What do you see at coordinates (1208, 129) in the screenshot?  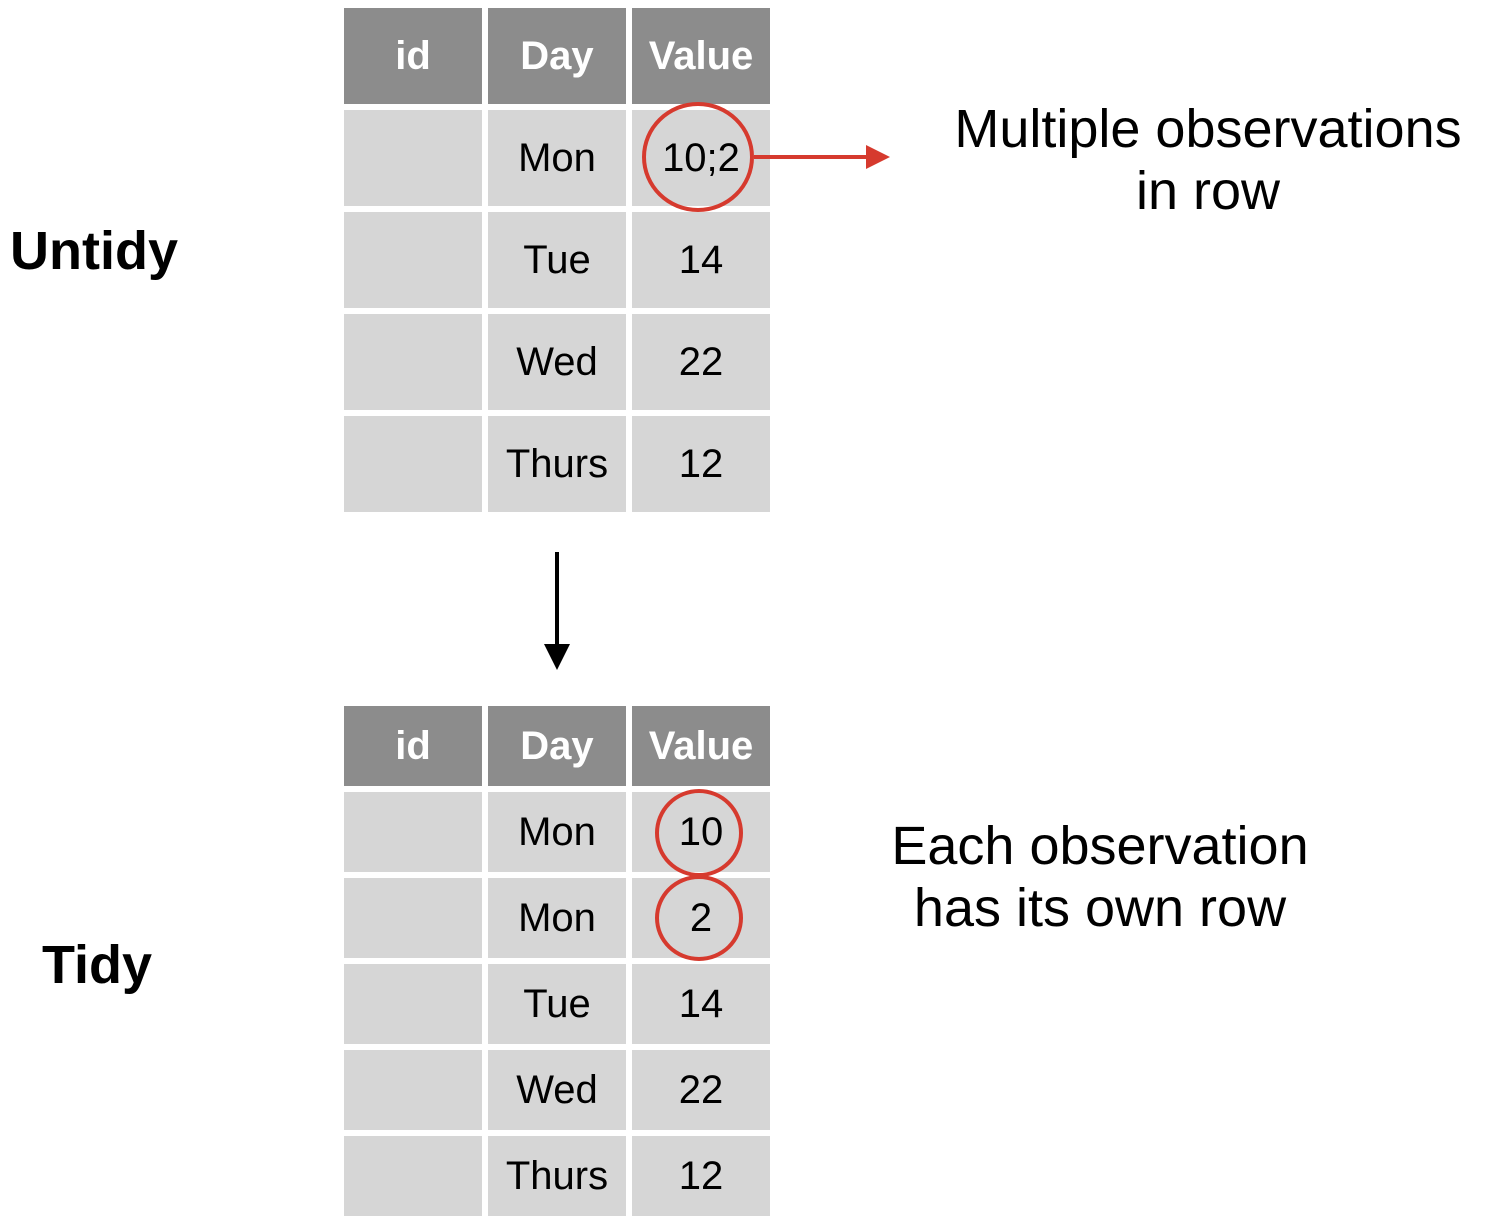 I see `untidy-annotation-line1: Multiple observations` at bounding box center [1208, 129].